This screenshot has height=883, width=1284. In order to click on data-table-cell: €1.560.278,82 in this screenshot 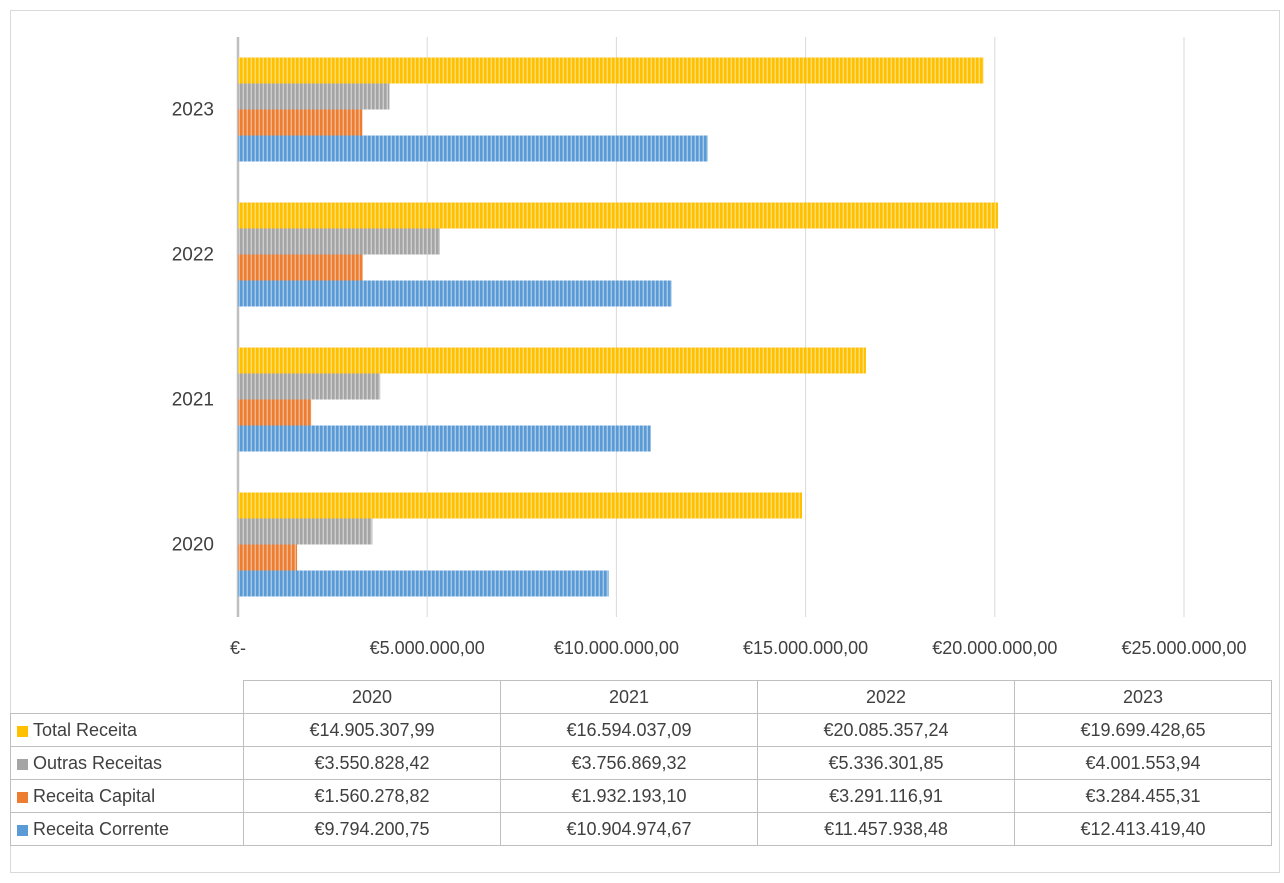, I will do `click(372, 796)`.